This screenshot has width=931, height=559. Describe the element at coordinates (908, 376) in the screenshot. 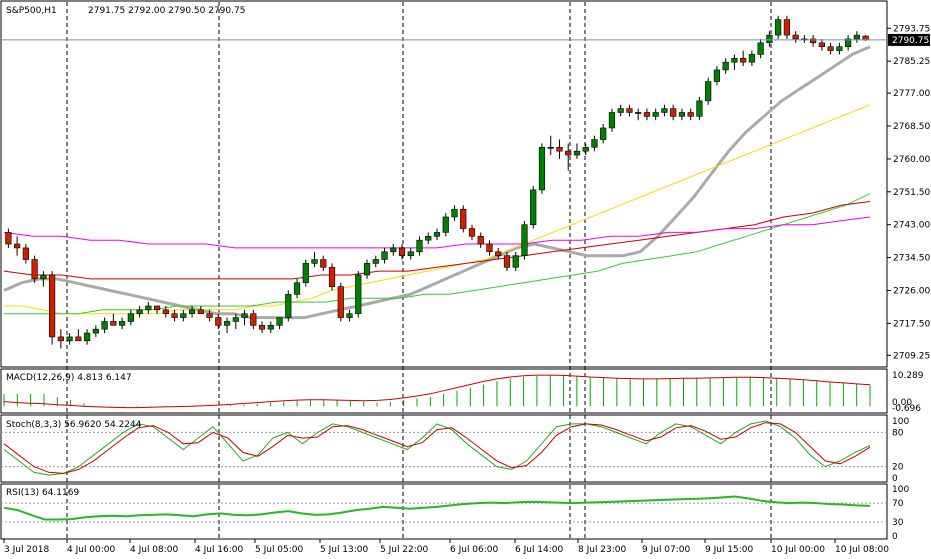

I see `macd-tick-top: 10.289` at that location.